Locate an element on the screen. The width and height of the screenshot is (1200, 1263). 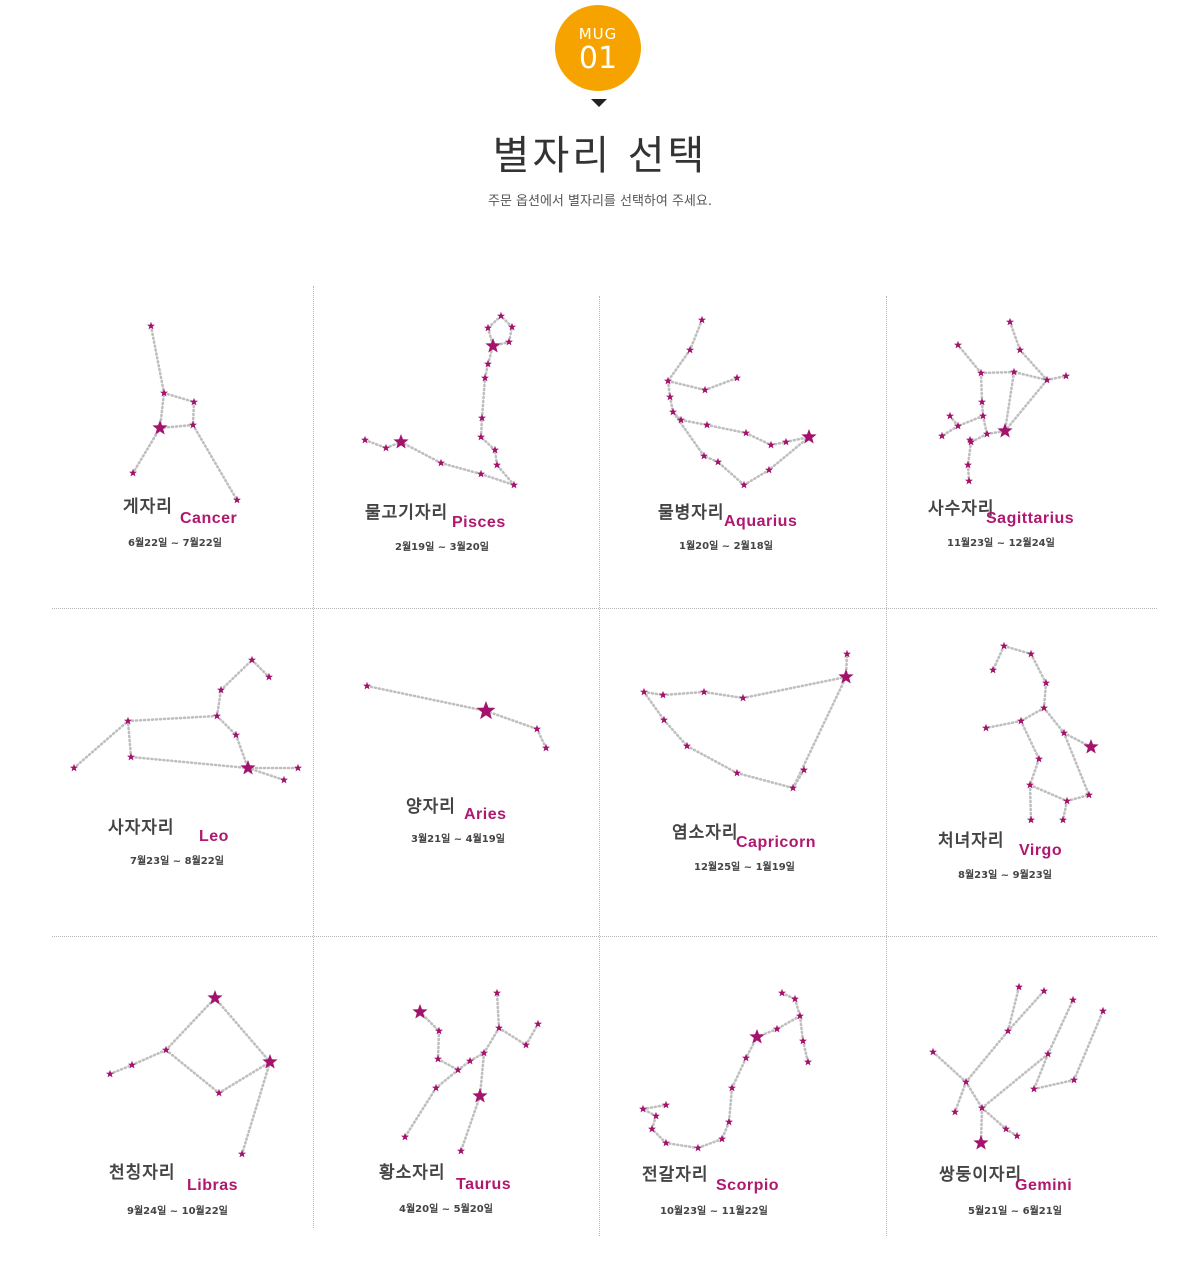
date-range: 9월24일 ~ 10월22일 is located at coordinates (177, 1211).